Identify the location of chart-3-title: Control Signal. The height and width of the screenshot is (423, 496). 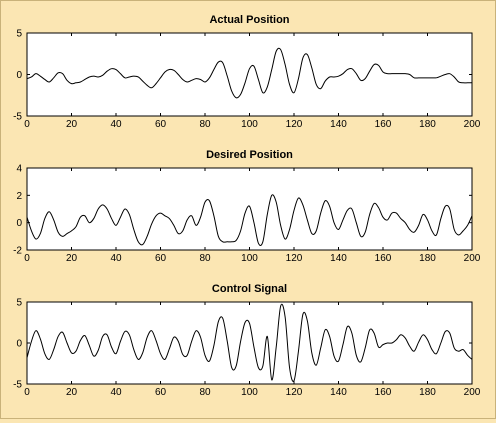
(249, 289).